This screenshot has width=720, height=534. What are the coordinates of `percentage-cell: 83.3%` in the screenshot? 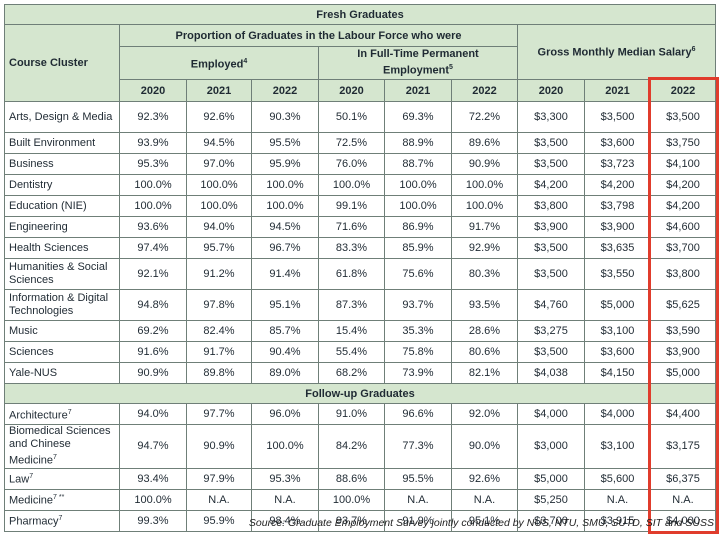 It's located at (351, 248).